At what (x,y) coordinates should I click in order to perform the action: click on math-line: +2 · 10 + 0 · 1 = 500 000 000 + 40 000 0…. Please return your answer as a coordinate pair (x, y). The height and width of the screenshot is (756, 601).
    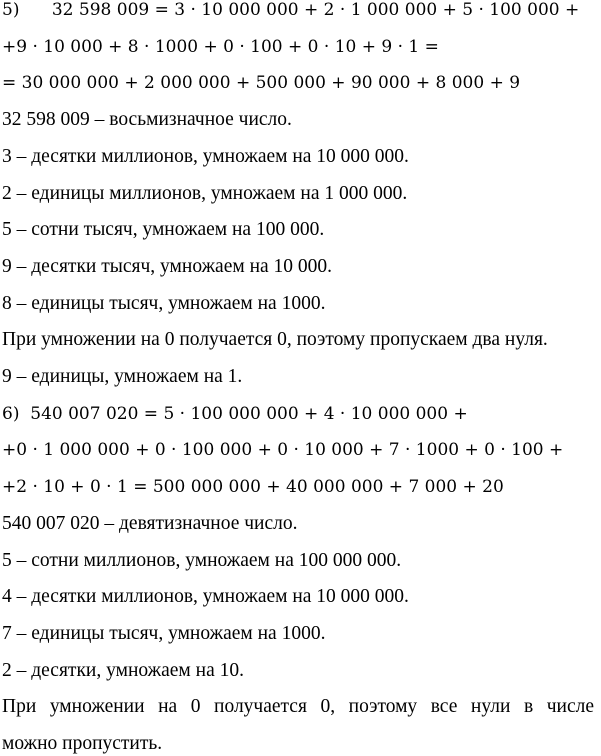
    Looking at the image, I should click on (253, 487).